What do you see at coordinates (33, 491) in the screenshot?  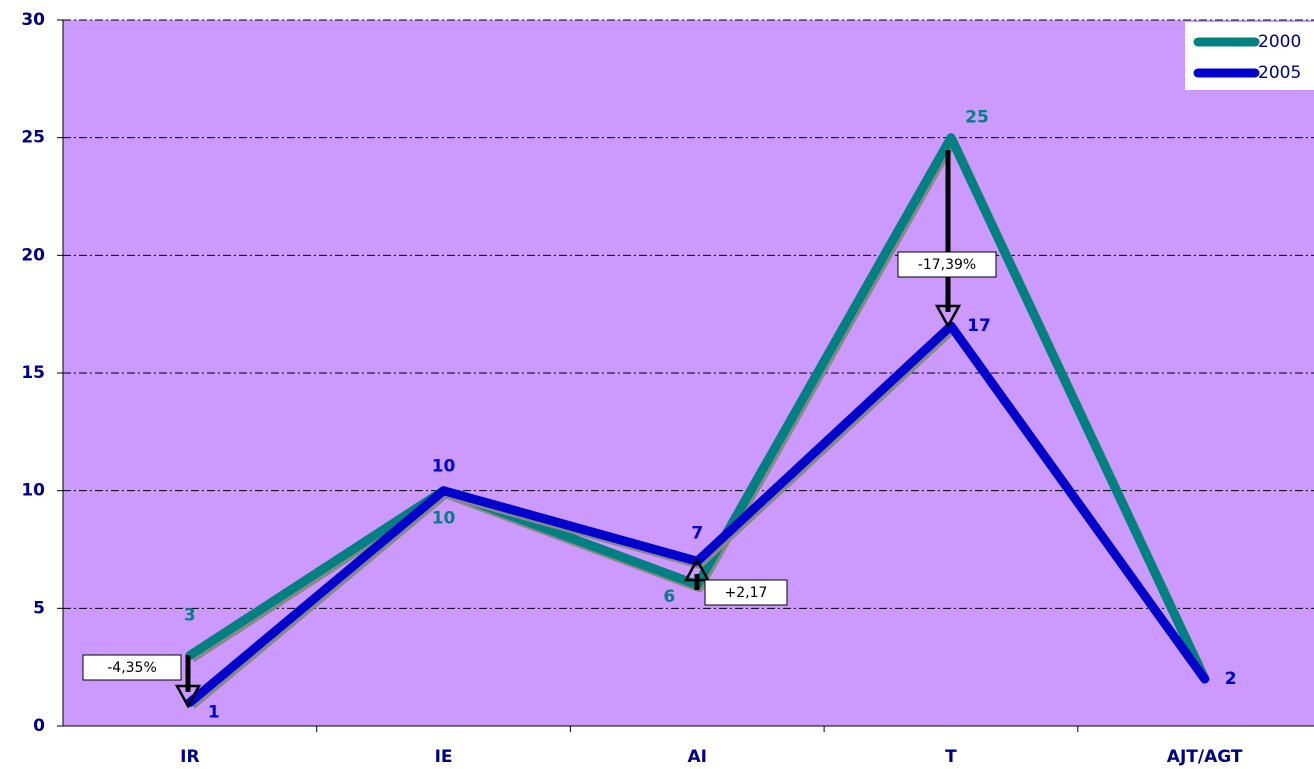 I see `y-tick-label: 10` at bounding box center [33, 491].